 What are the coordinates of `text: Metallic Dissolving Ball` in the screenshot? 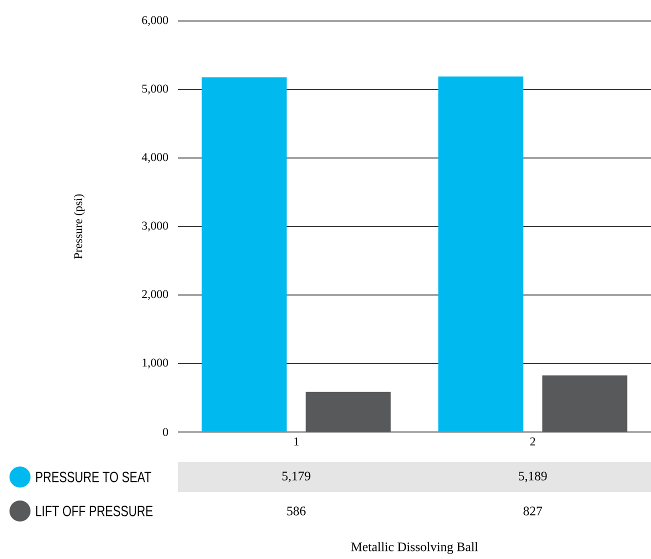 It's located at (414, 548).